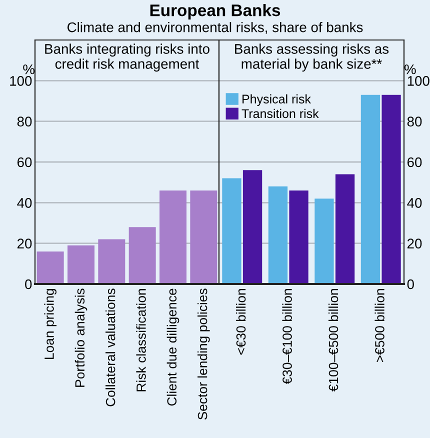 The height and width of the screenshot is (438, 430). Describe the element at coordinates (410, 69) in the screenshot. I see `y2-axis-title: %` at that location.